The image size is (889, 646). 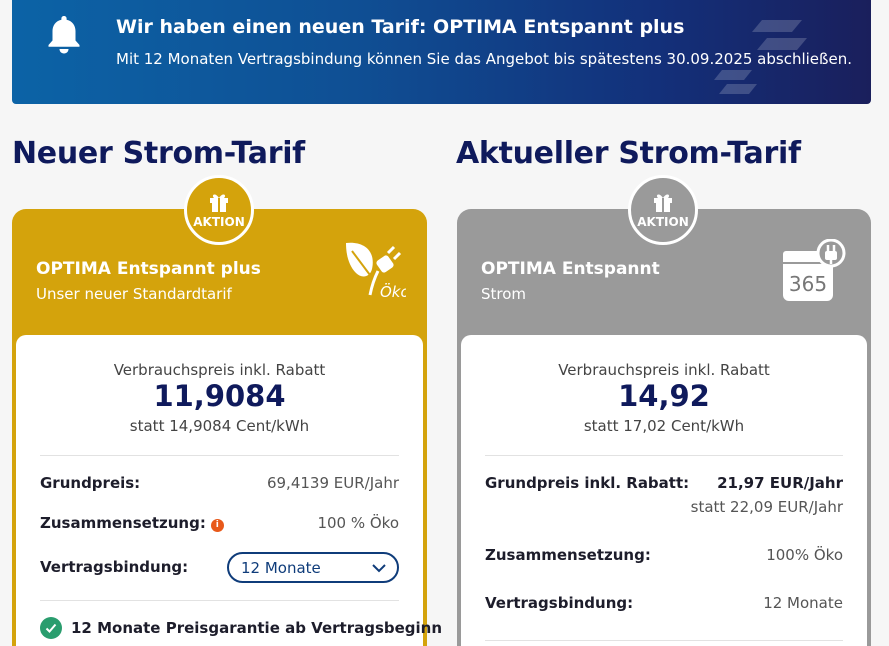 What do you see at coordinates (766, 507) in the screenshot?
I see `grundpreis-original: statt 22,09 EUR/Jahr` at bounding box center [766, 507].